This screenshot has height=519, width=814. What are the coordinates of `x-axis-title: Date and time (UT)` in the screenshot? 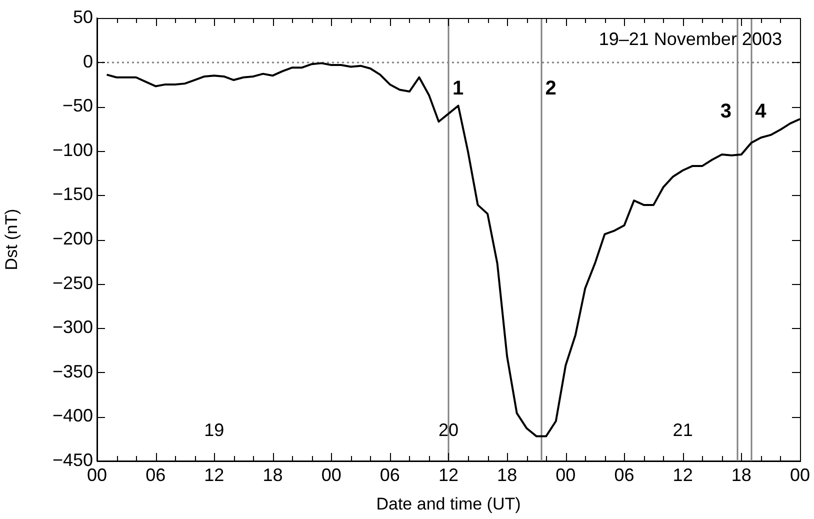 It's located at (448, 504).